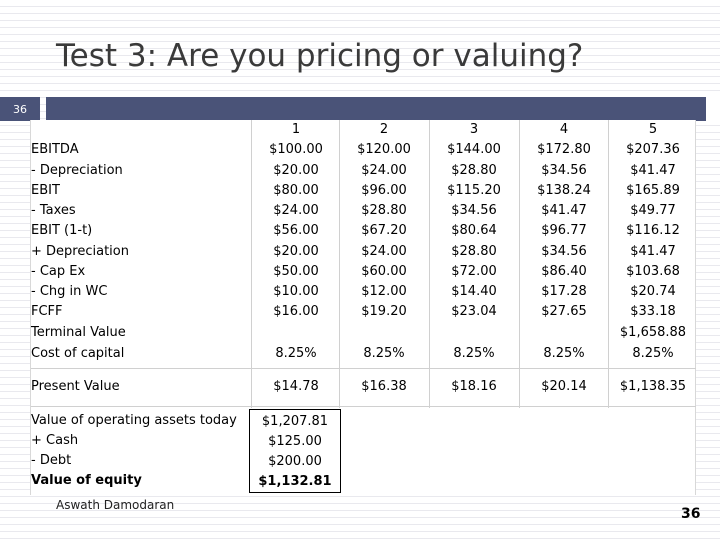 The image size is (720, 540). What do you see at coordinates (58, 271) in the screenshot?
I see `row-label-cap-ex: - Cap Ex` at bounding box center [58, 271].